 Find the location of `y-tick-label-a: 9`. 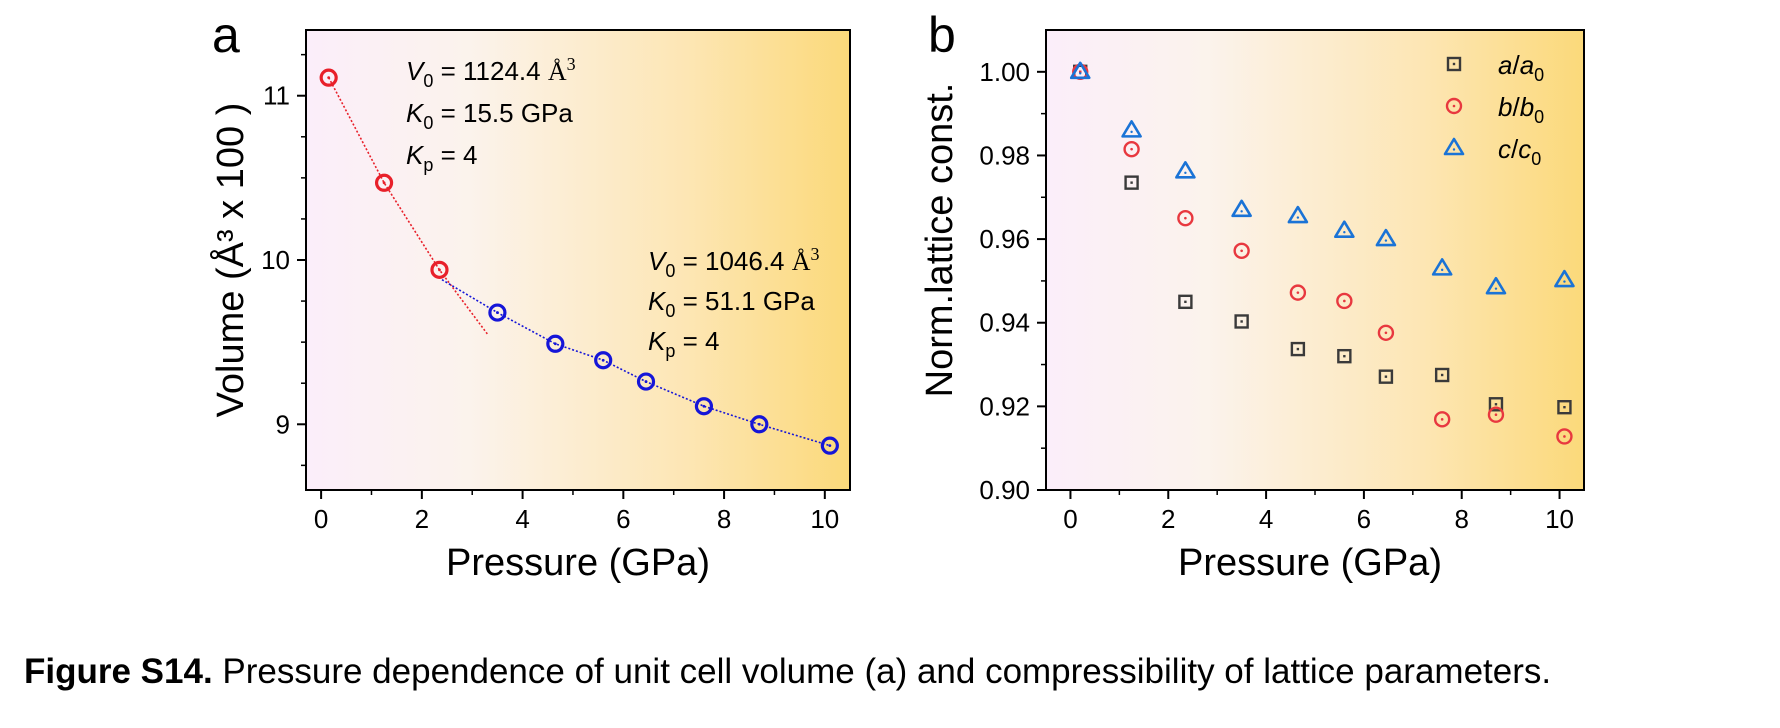

y-tick-label-a: 9 is located at coordinates (283, 424).